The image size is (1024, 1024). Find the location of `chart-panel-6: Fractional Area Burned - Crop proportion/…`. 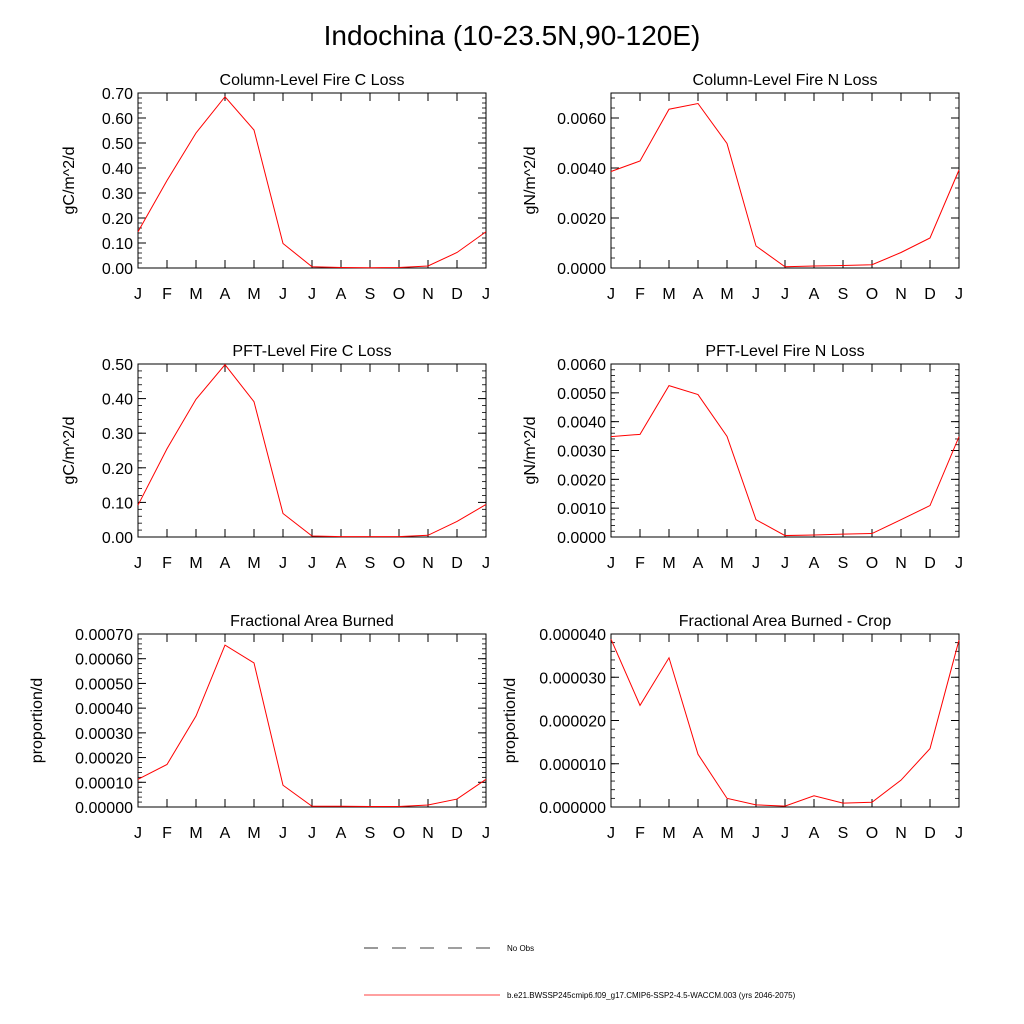

chart-panel-6: Fractional Area Burned - Crop proportion/… is located at coordinates (732, 727).